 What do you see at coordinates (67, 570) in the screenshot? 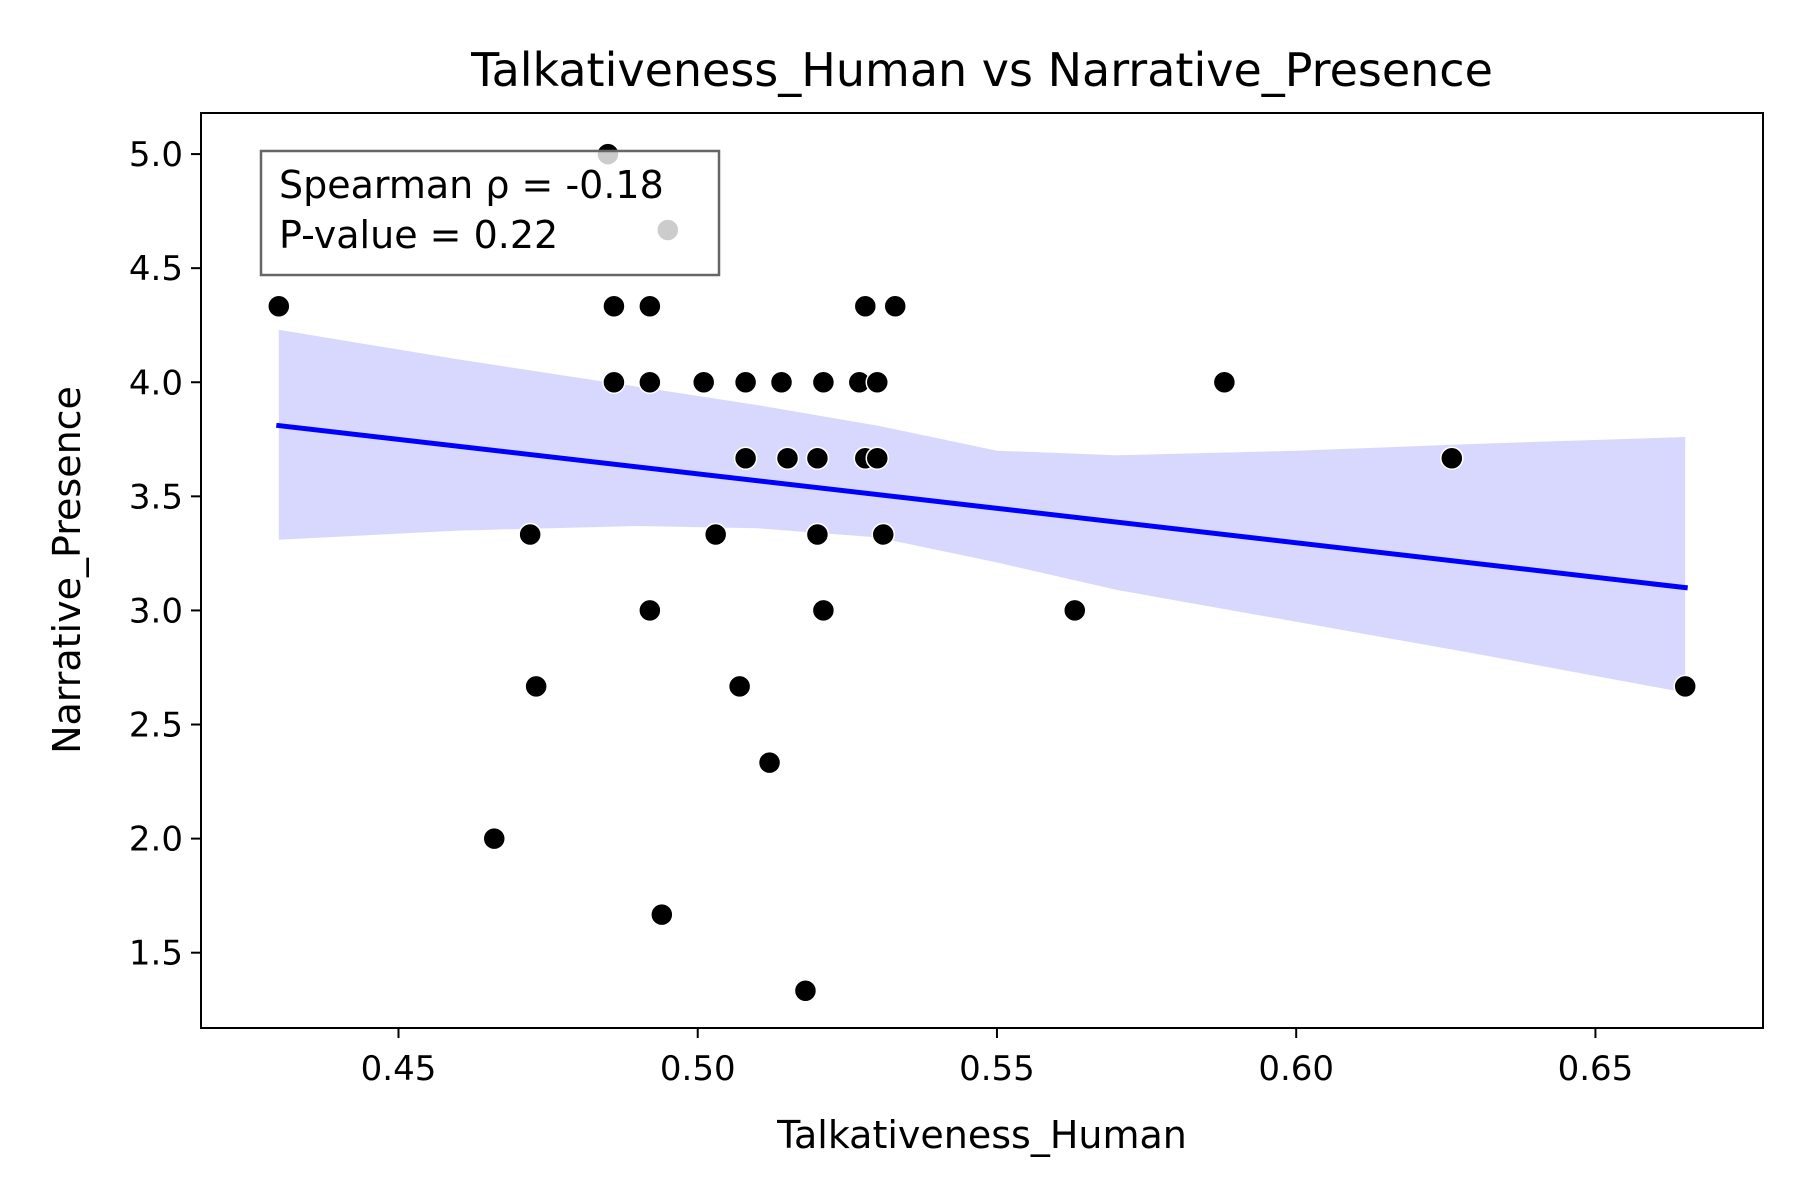
I see `y-axis-label: Narrative_Presence` at bounding box center [67, 570].